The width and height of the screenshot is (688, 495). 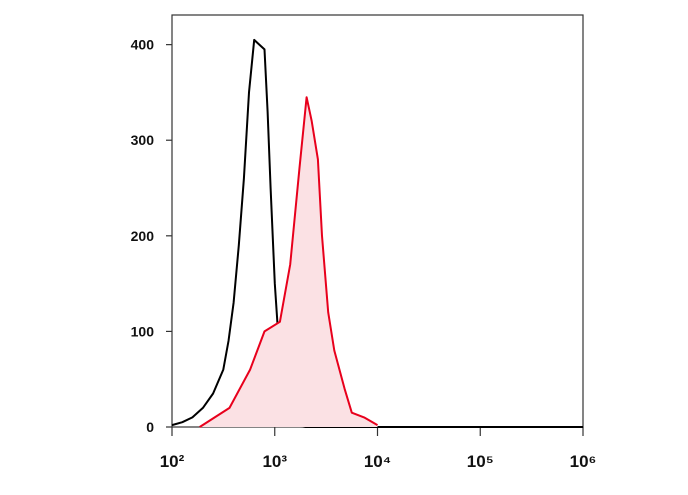 What do you see at coordinates (143, 236) in the screenshot?
I see `y-tick-label: 200` at bounding box center [143, 236].